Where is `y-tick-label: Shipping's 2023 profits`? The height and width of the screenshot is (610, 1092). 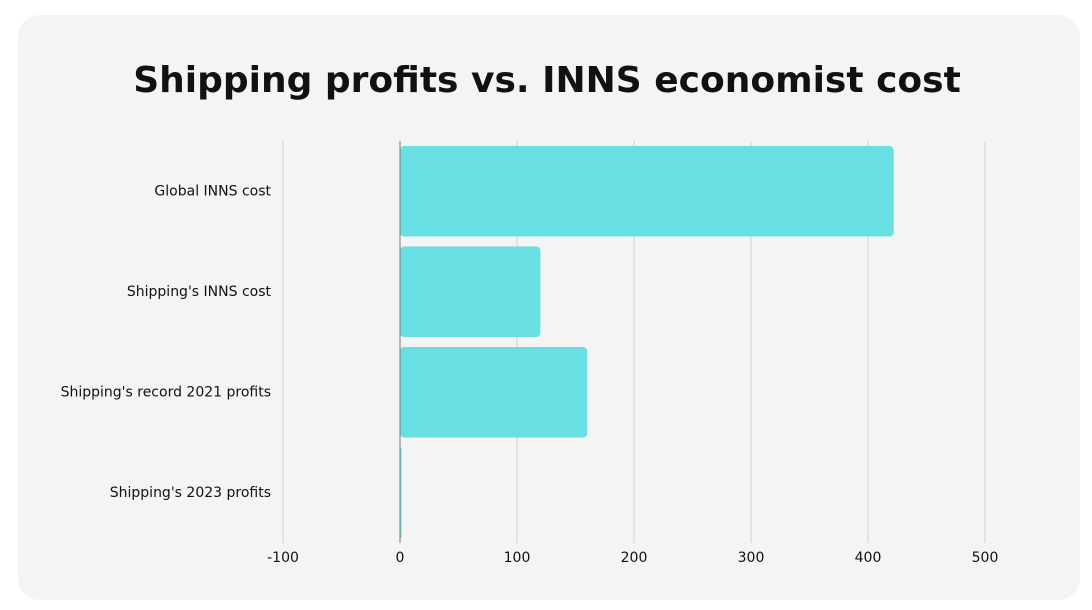
y-tick-label: Shipping's 2023 profits is located at coordinates (190, 493).